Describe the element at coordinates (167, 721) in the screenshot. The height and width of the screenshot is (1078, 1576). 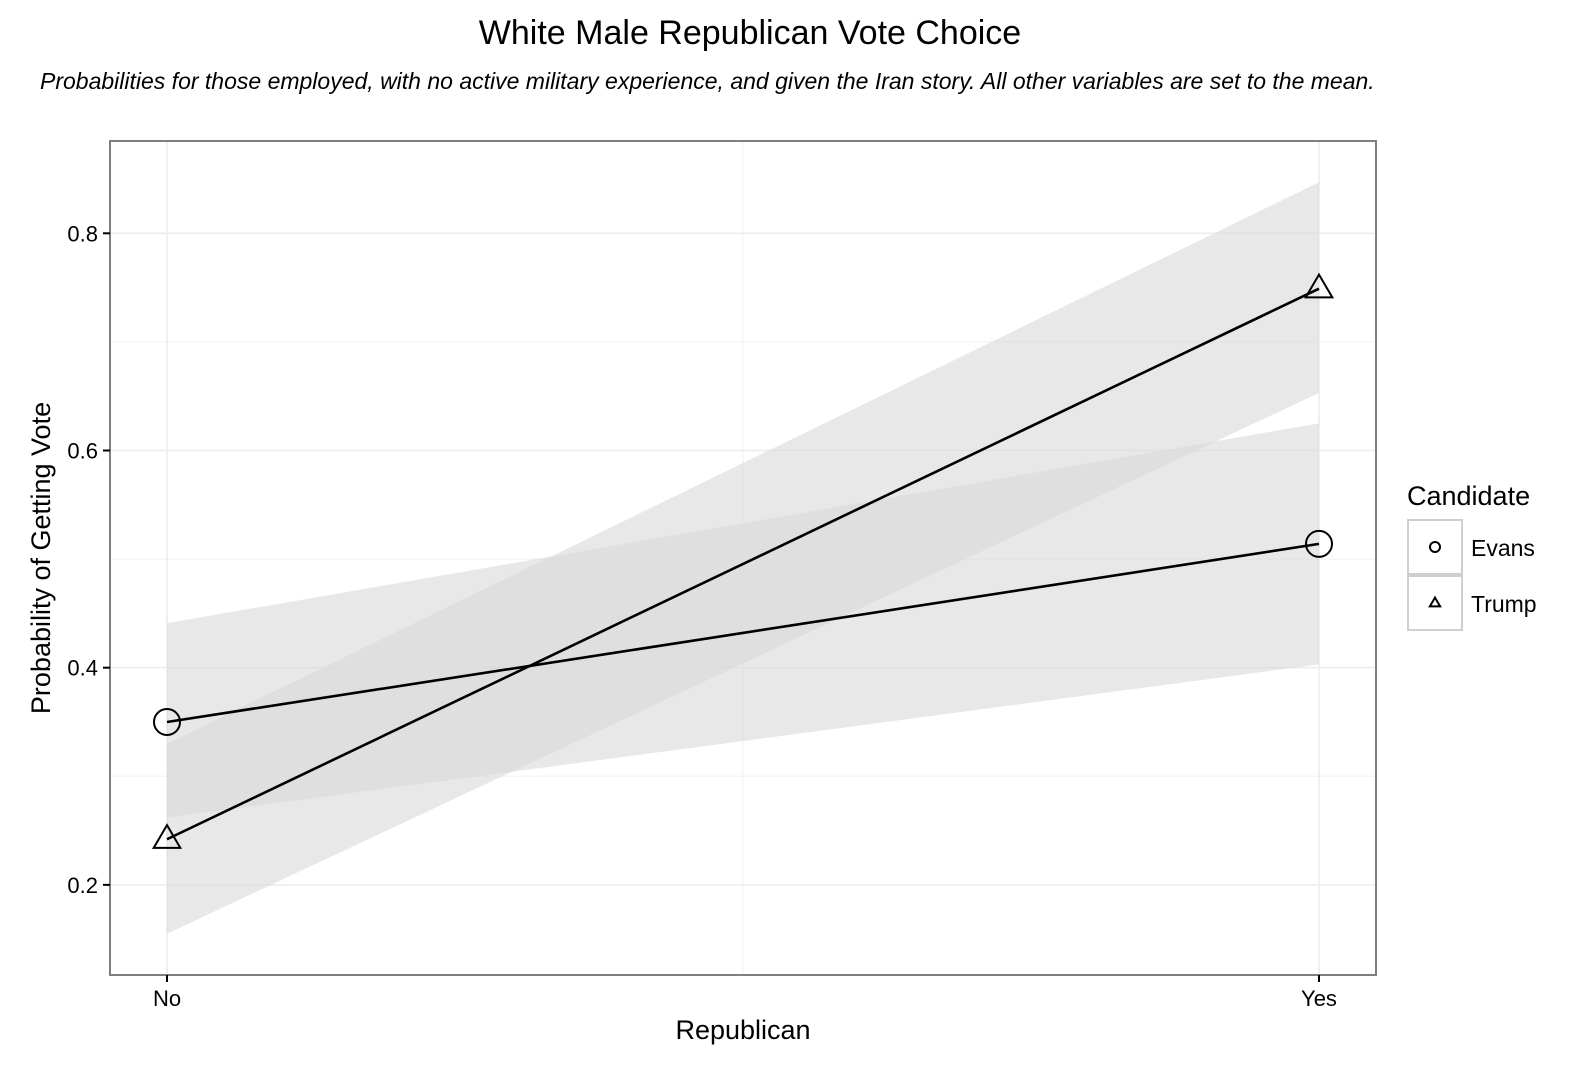
I see `point-evans-no` at that location.